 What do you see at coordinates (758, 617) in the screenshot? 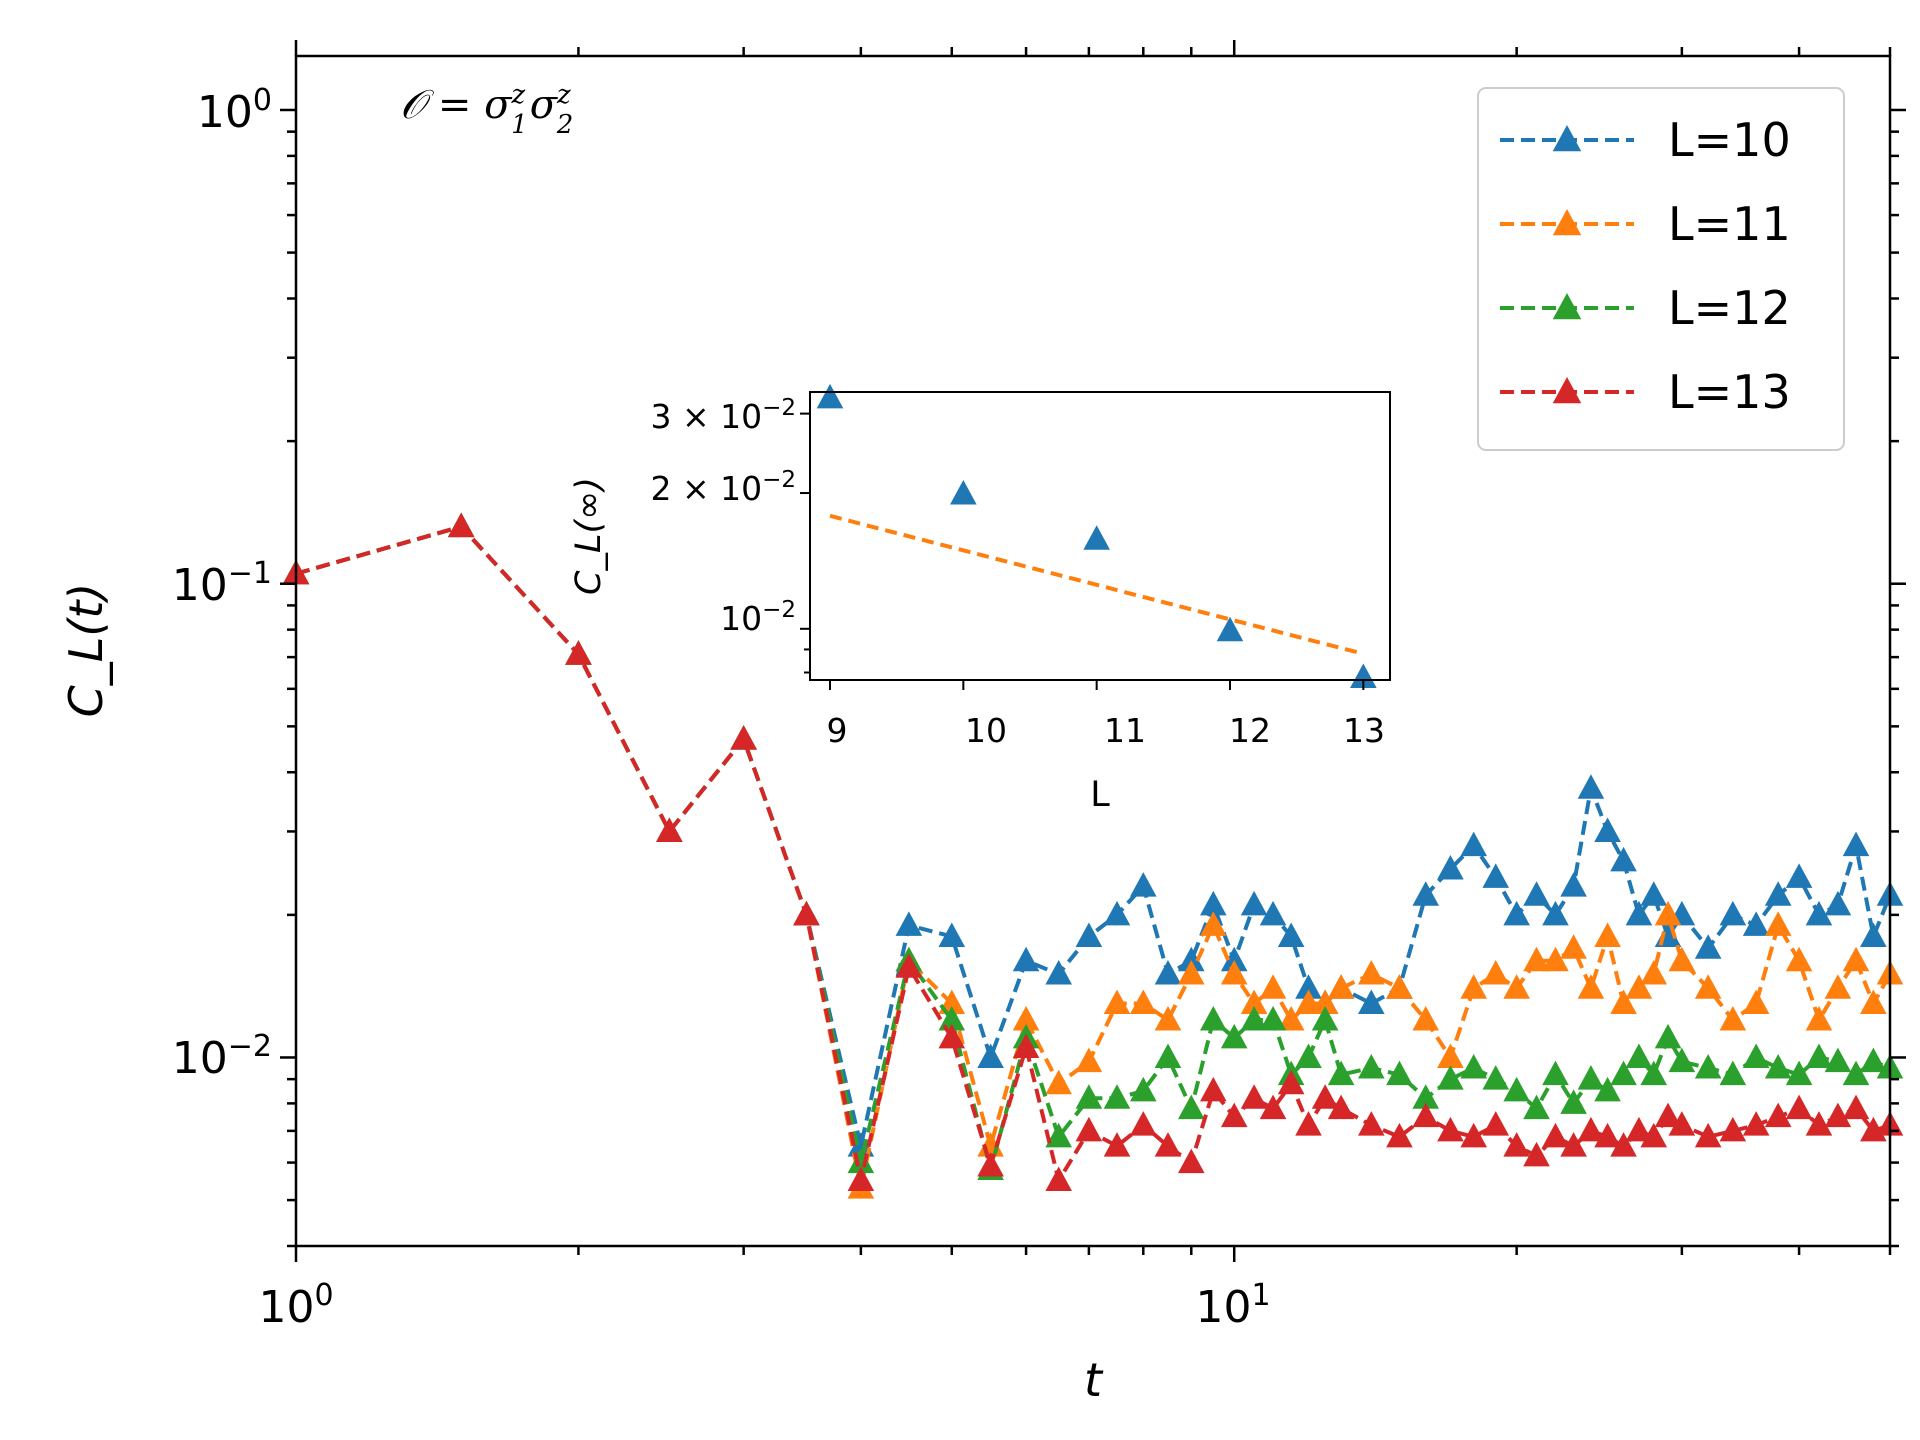
I see `inset-y-tick-1e-2: 10−2` at bounding box center [758, 617].